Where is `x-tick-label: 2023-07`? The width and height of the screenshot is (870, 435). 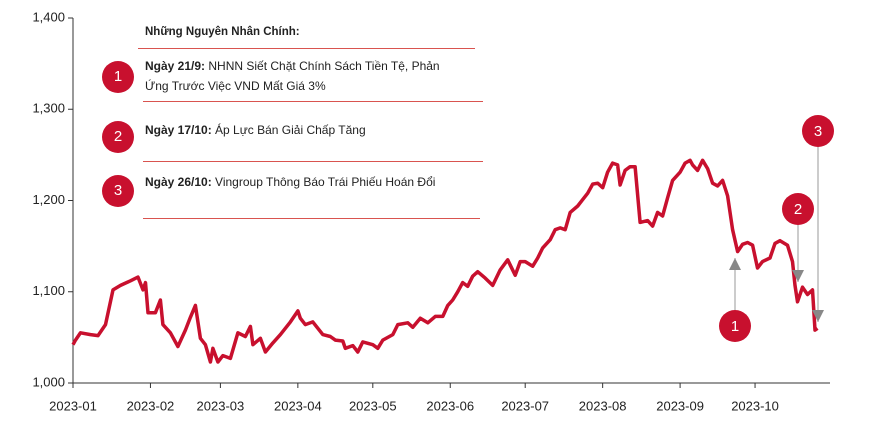
x-tick-label: 2023-07 is located at coordinates (525, 405).